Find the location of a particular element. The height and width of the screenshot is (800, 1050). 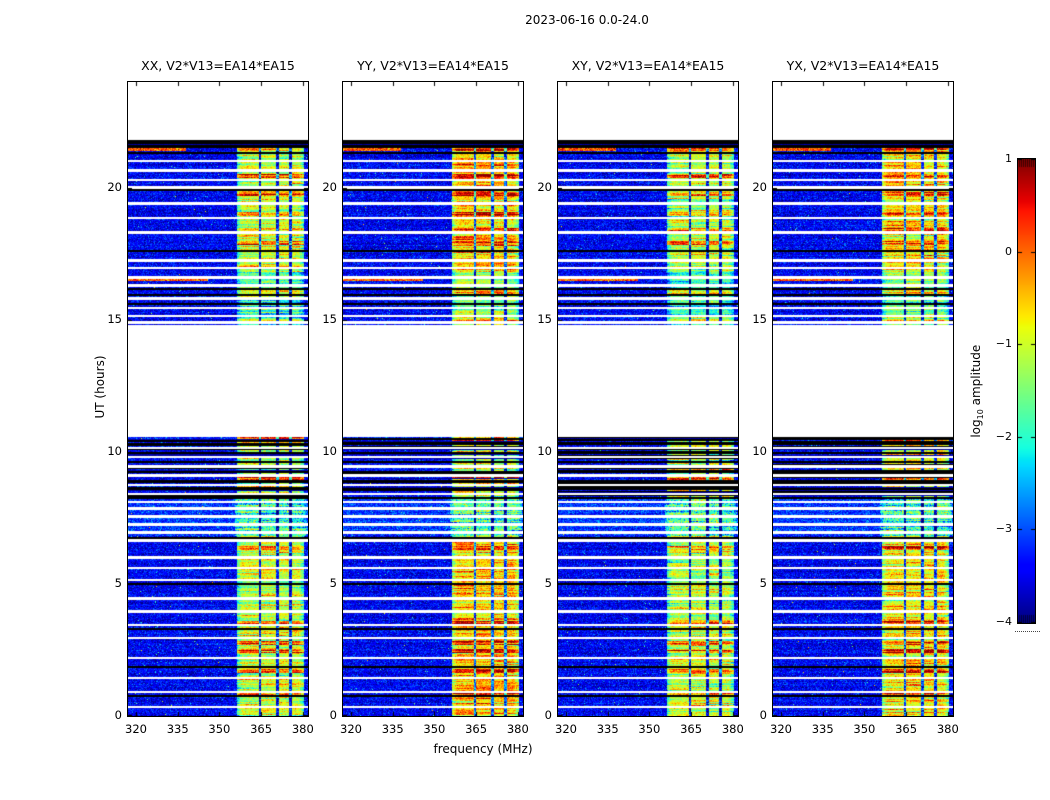

panel-frame-yx is located at coordinates (863, 399).